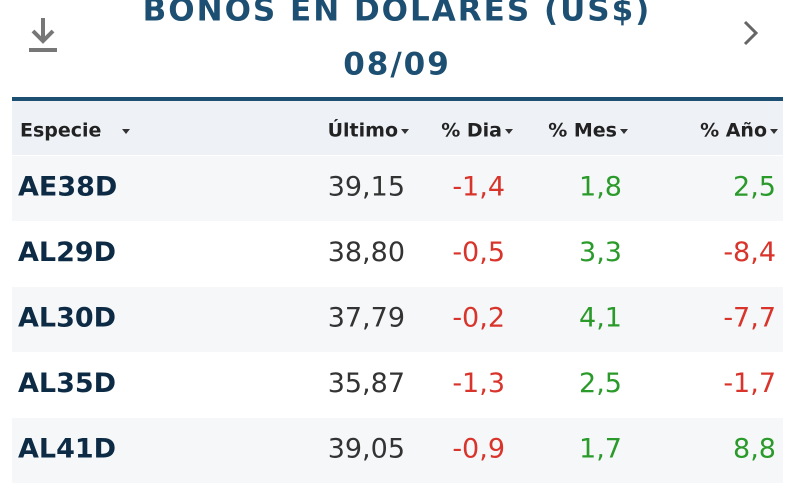 Image resolution: width=800 pixels, height=490 pixels. What do you see at coordinates (67, 449) in the screenshot?
I see `species: AL41D` at bounding box center [67, 449].